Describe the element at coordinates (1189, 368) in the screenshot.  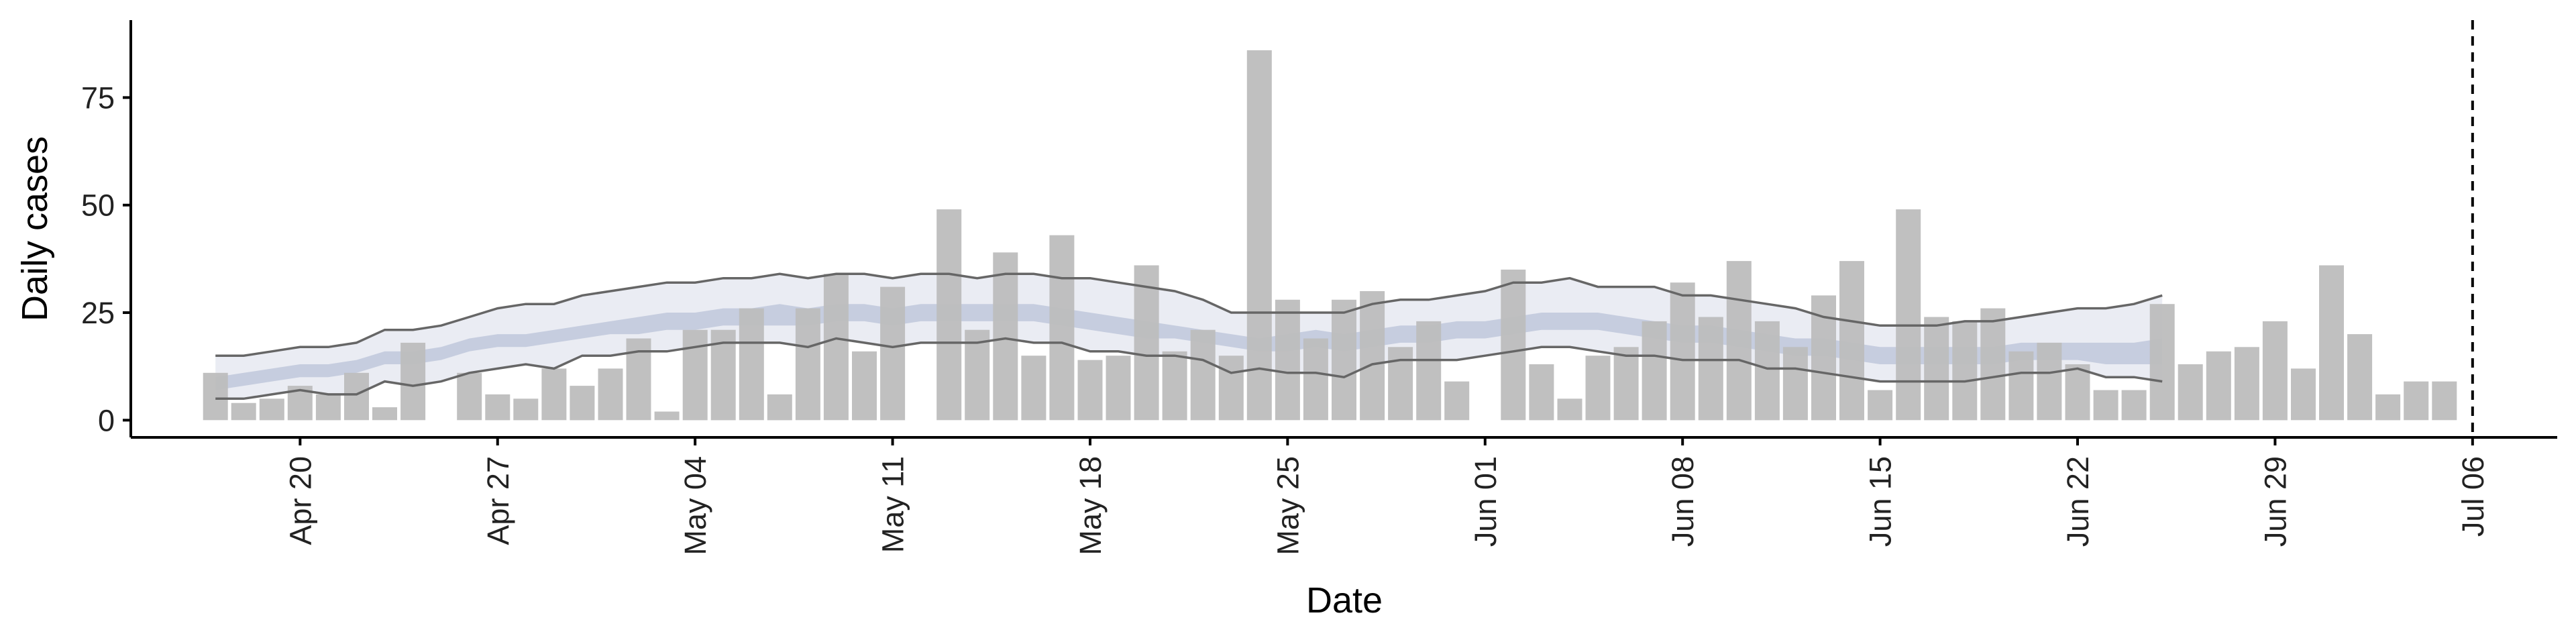
I see `lower-bound-line` at that location.